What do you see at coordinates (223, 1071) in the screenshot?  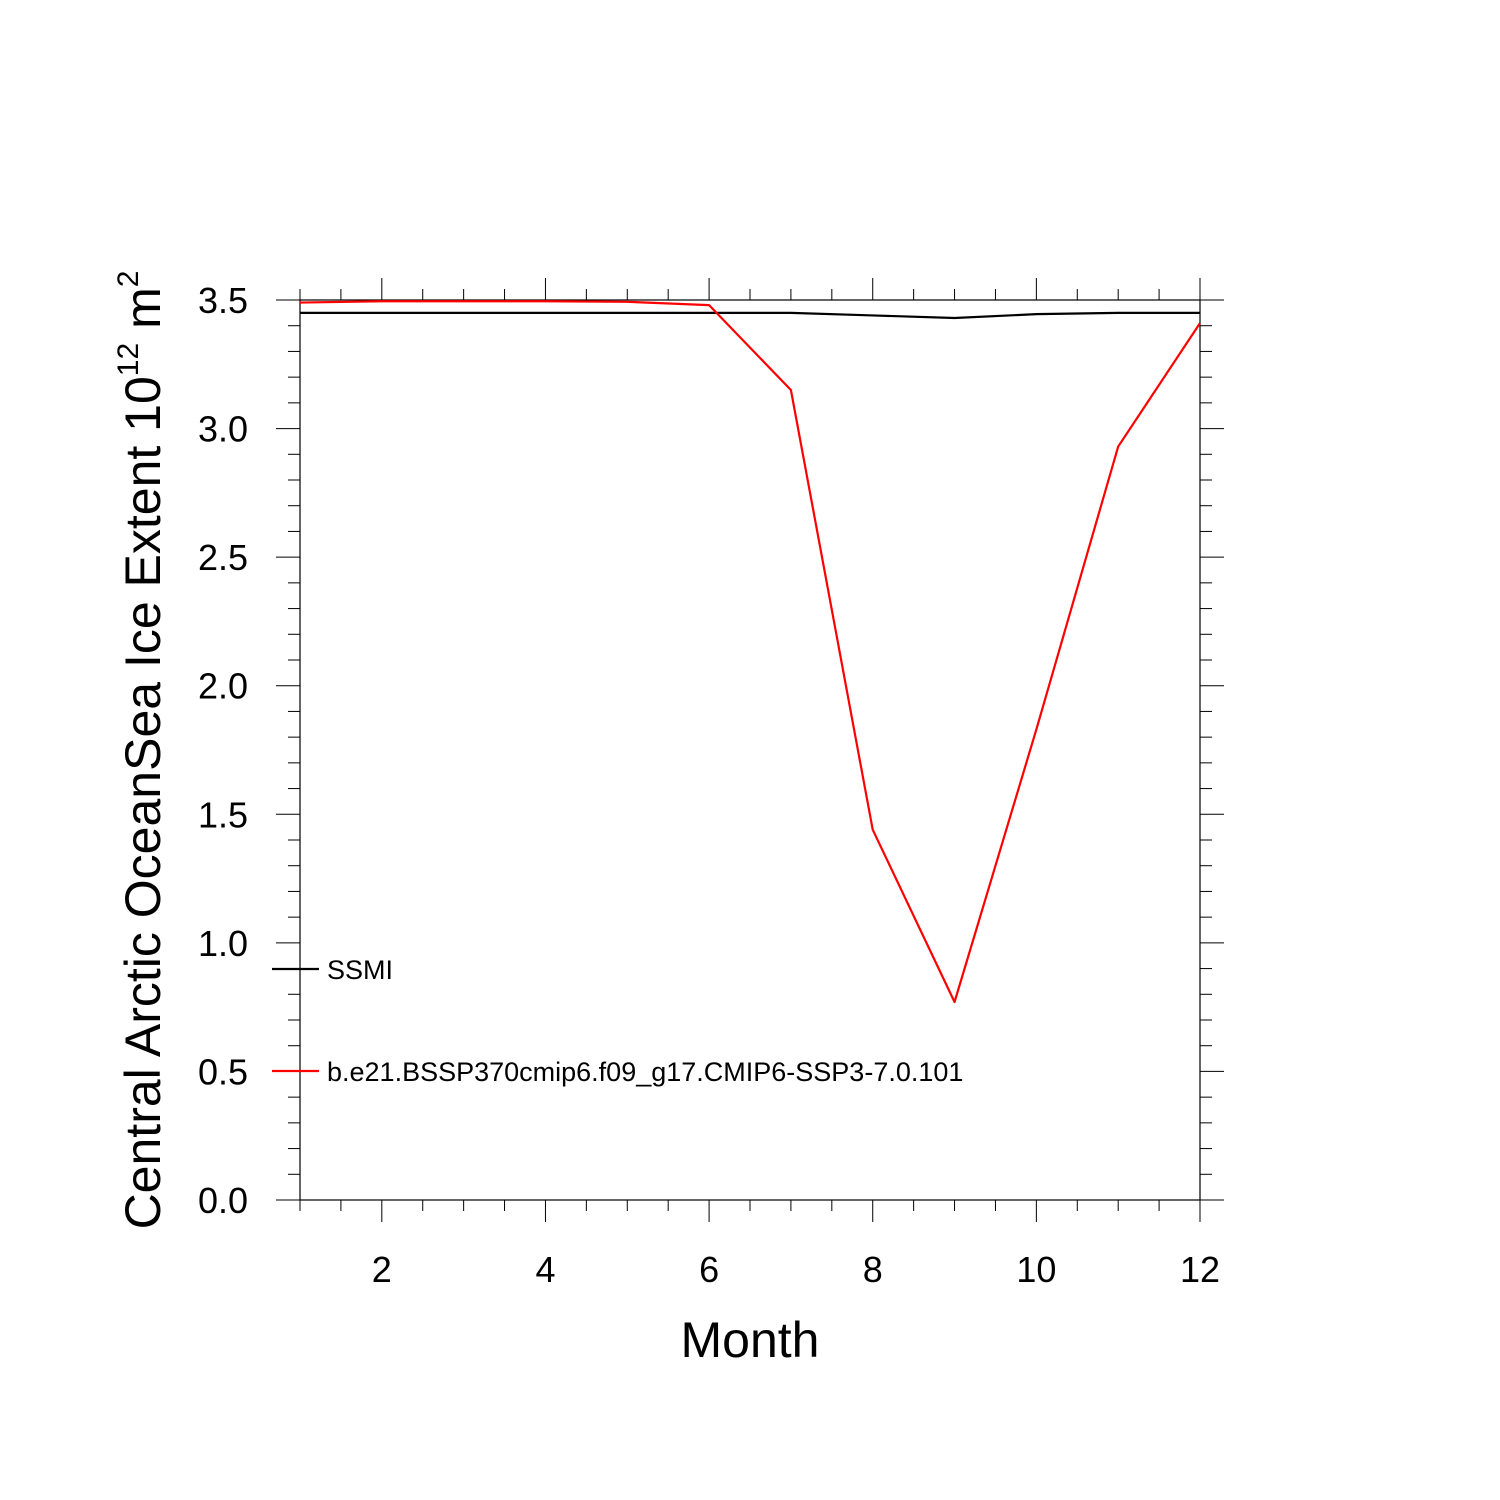 I see `y-tick-label: 0.5` at bounding box center [223, 1071].